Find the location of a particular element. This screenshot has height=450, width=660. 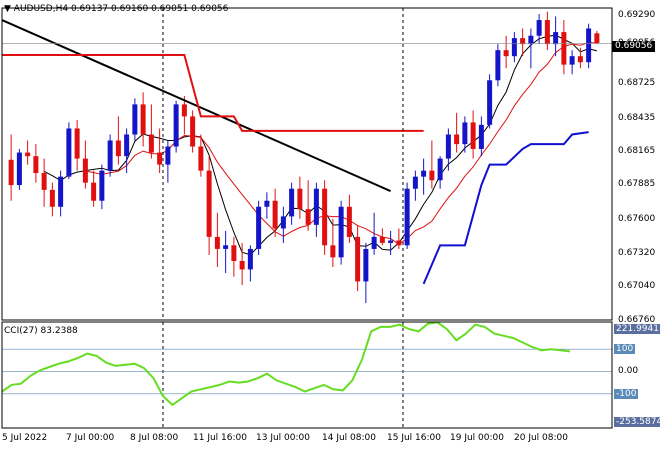

current-price-tag: 0.69056 is located at coordinates (634, 46).